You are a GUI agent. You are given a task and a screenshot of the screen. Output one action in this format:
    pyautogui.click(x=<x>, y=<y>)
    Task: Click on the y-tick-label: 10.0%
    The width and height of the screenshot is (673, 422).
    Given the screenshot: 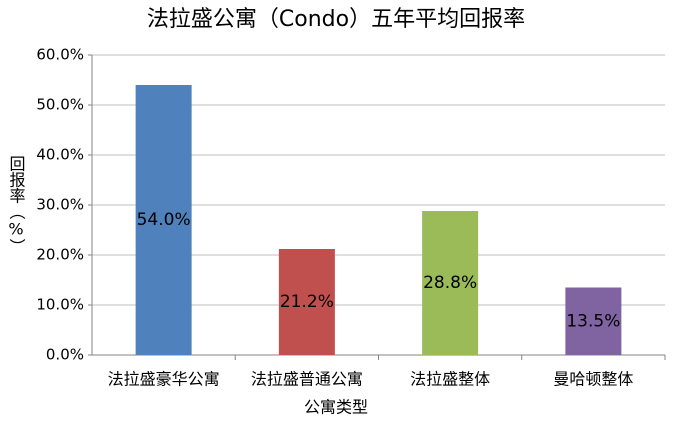 What is the action you would take?
    pyautogui.click(x=60, y=305)
    